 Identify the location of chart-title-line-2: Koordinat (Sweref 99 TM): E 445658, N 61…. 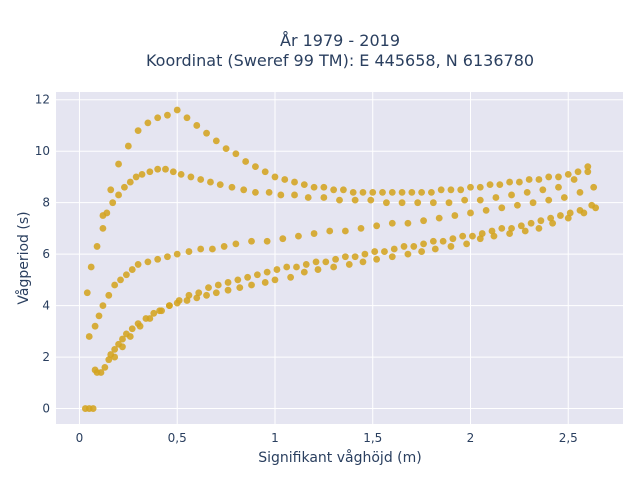
(340, 60).